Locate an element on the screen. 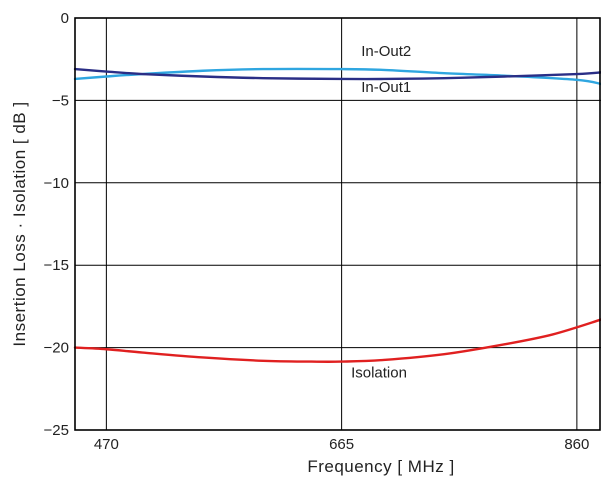 This screenshot has height=480, width=601. y-tick-label: −5 is located at coordinates (60, 100).